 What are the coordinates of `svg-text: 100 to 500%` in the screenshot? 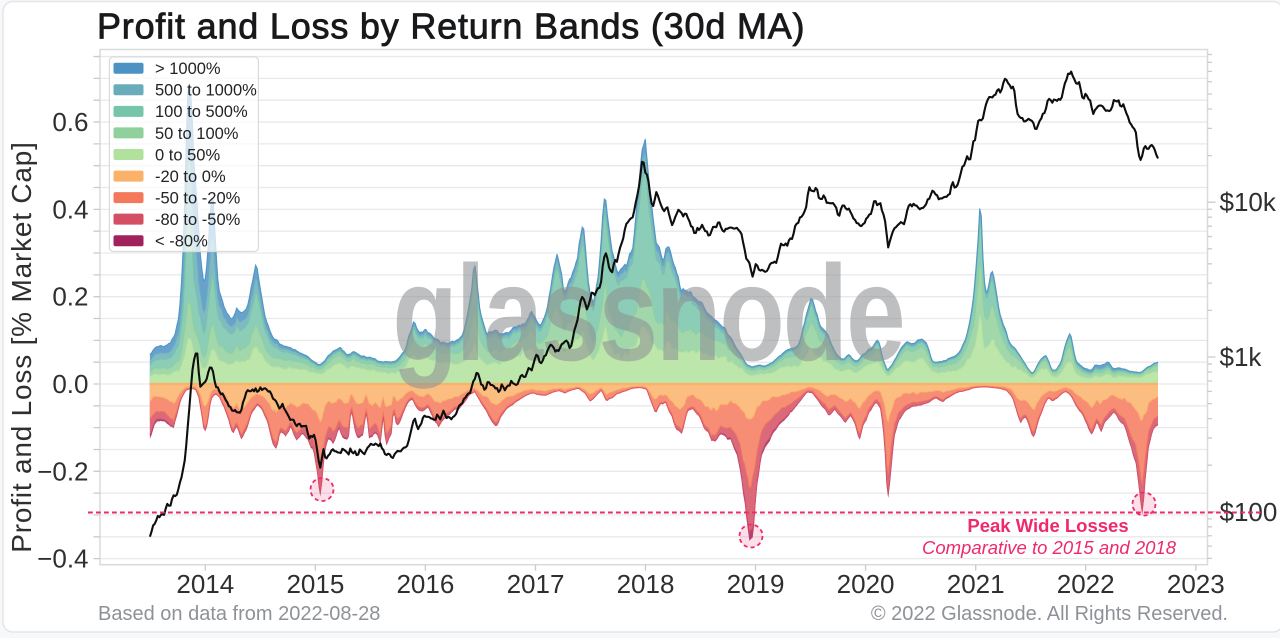 It's located at (201, 112).